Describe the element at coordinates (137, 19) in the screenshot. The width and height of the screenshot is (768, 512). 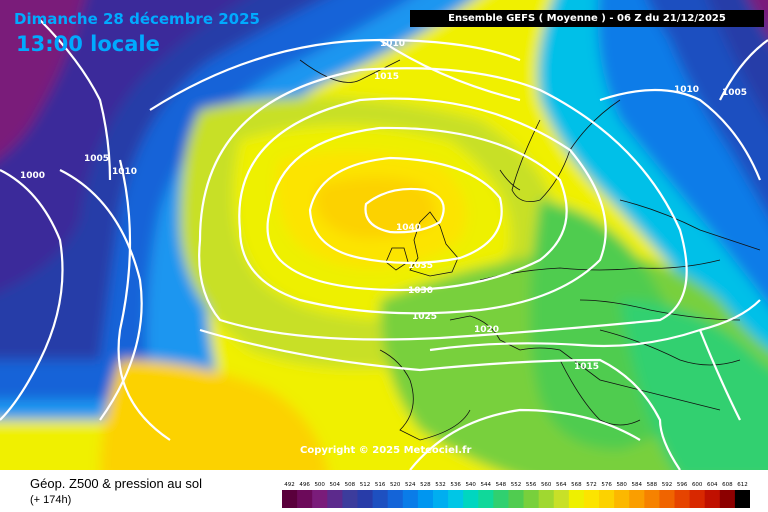
I see `forecast-date: Dimanche 28 décembre 2025` at that location.